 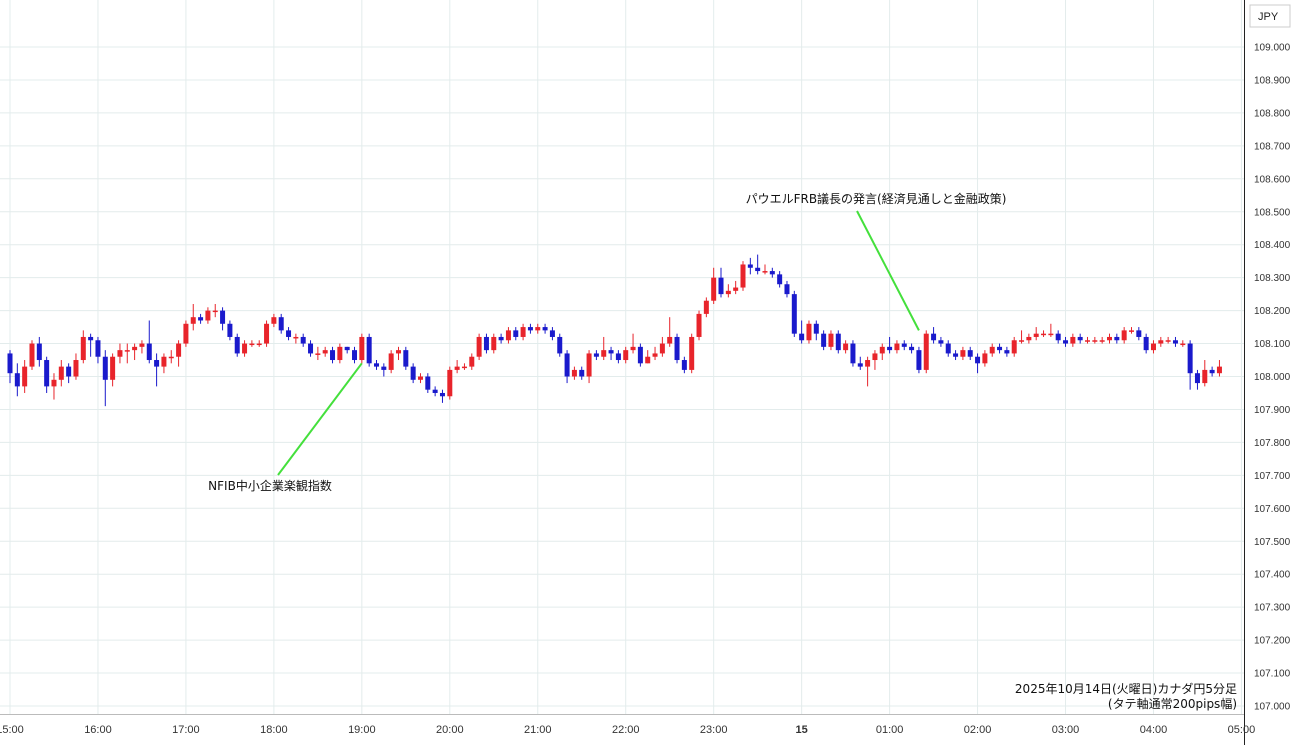 I want to click on time-tick-label: 05:00, so click(x=1242, y=730).